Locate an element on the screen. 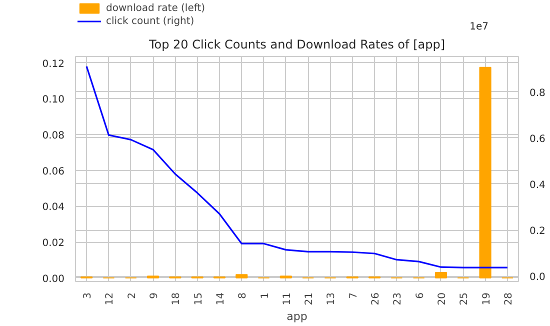 This screenshot has width=550, height=326. x-tick-label: 25 is located at coordinates (464, 299).